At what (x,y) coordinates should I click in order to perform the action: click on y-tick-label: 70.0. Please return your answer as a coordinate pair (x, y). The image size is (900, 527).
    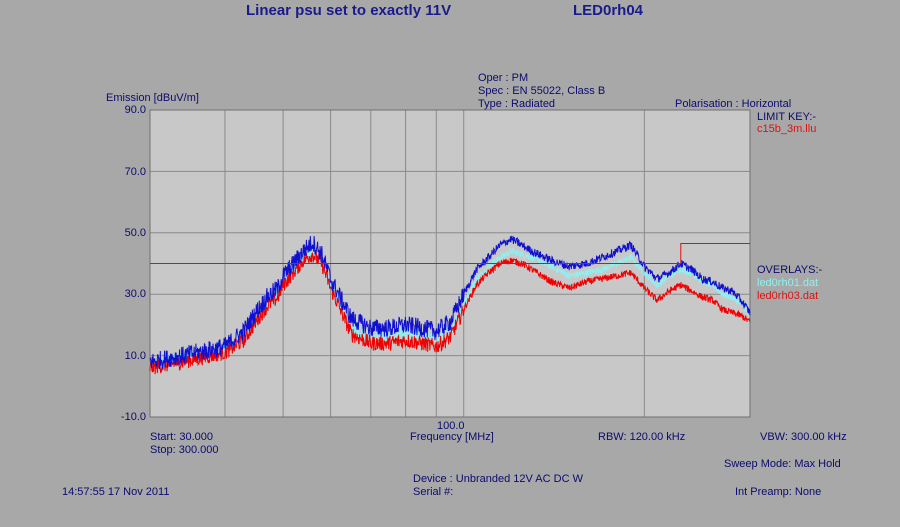
    Looking at the image, I should click on (135, 172).